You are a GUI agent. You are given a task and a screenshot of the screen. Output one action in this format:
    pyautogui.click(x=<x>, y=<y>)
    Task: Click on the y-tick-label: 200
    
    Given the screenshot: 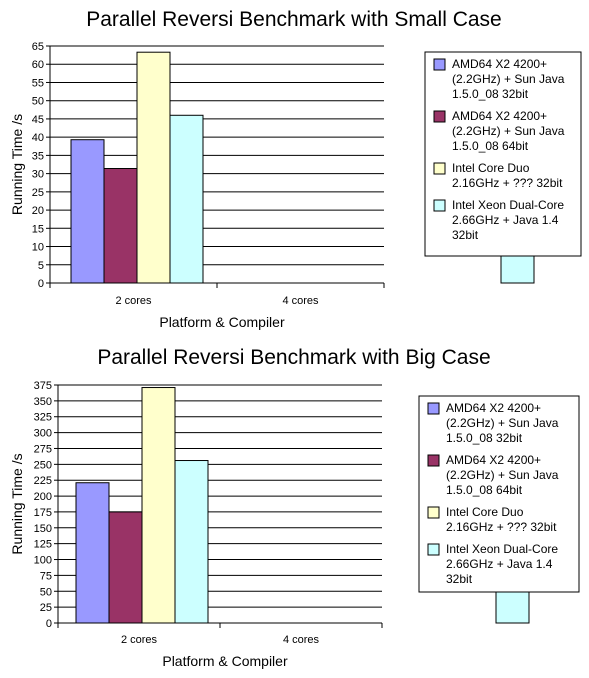 What is the action you would take?
    pyautogui.click(x=43, y=497)
    